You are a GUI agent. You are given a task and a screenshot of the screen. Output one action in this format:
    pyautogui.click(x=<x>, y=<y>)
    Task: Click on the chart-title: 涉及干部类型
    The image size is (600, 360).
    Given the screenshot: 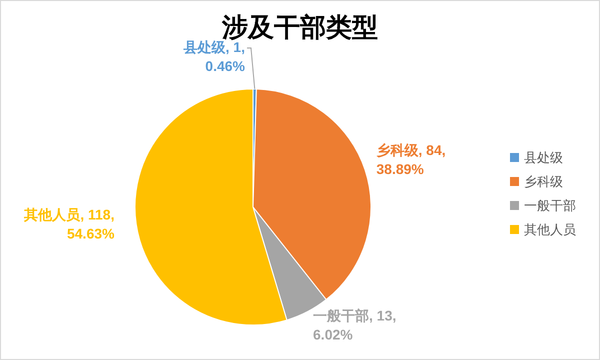 What is the action you would take?
    pyautogui.click(x=299, y=27)
    